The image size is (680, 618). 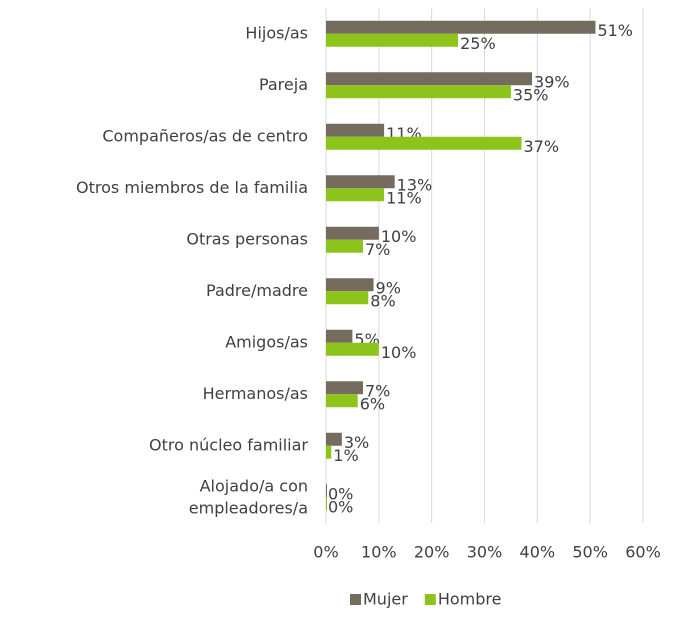 What do you see at coordinates (388, 287) in the screenshot?
I see `data-label: 9%` at bounding box center [388, 287].